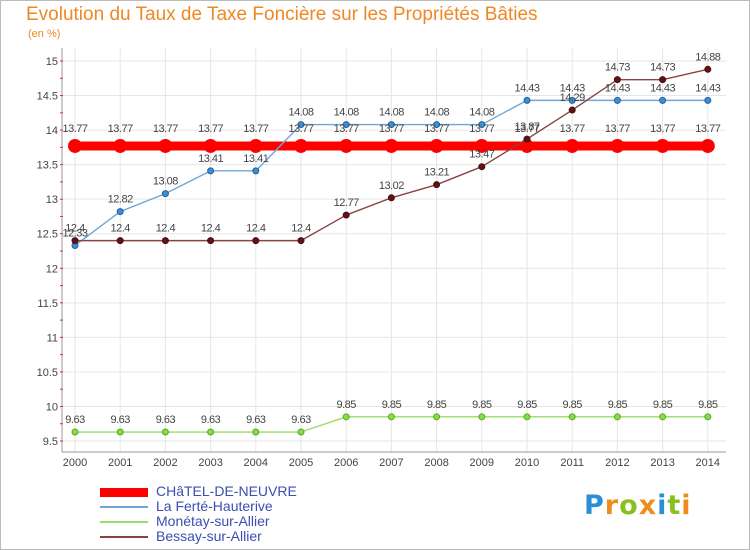 The height and width of the screenshot is (550, 750). Describe the element at coordinates (707, 57) in the screenshot. I see `data-label: 14.88` at that location.